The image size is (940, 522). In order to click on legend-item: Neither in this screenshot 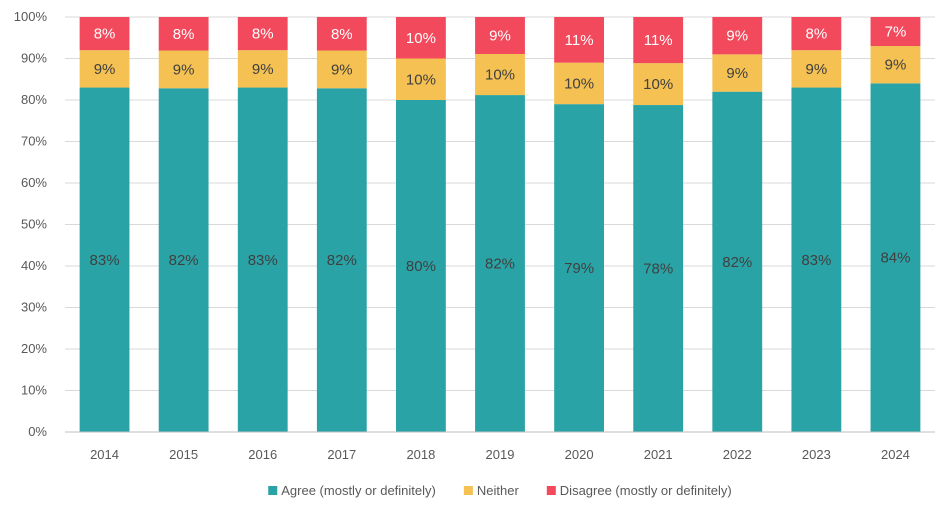, I will do `click(491, 490)`.